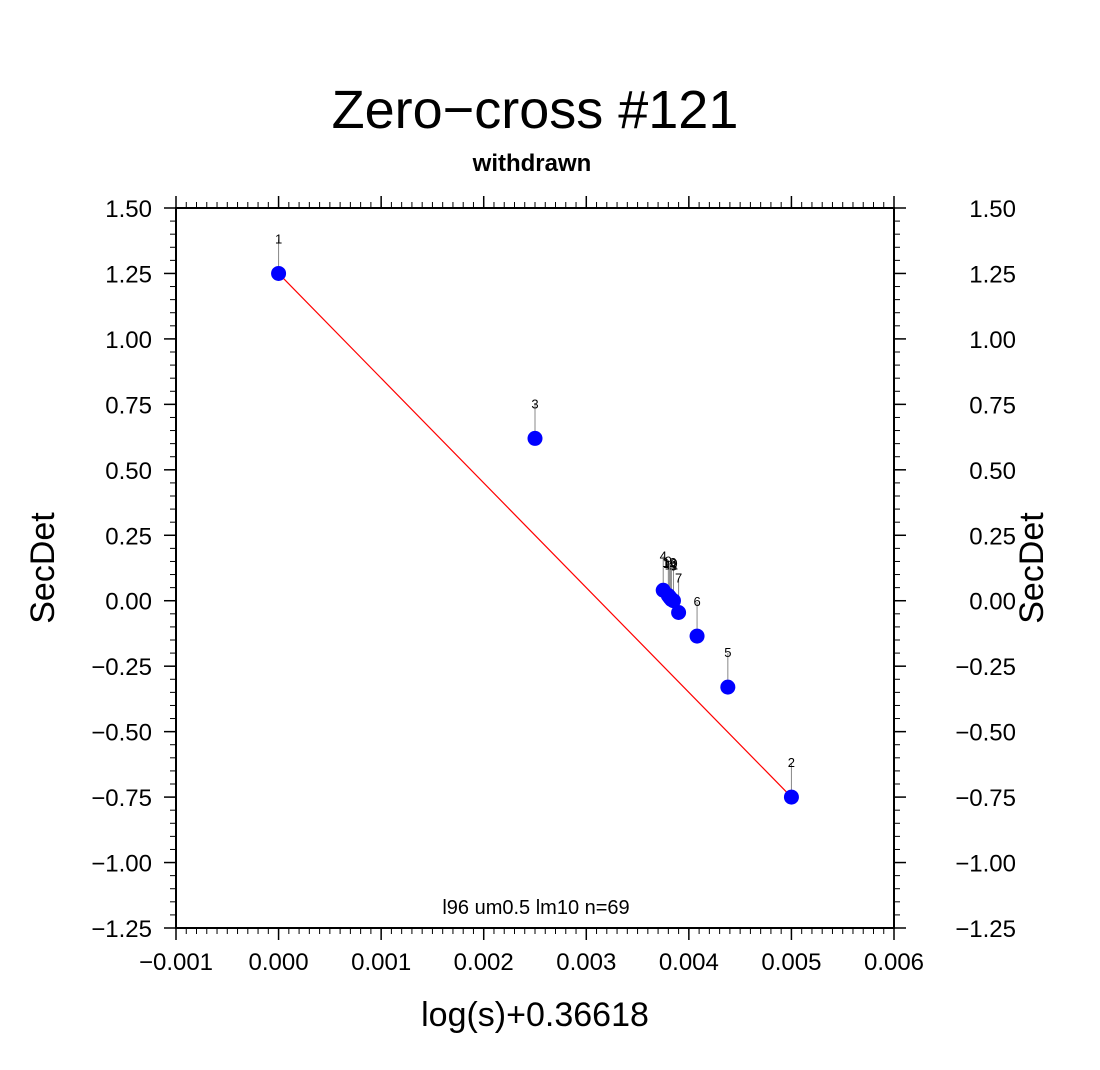 The height and width of the screenshot is (1070, 1100). Describe the element at coordinates (532, 163) in the screenshot. I see `chart-subtitle: withdrawn` at that location.